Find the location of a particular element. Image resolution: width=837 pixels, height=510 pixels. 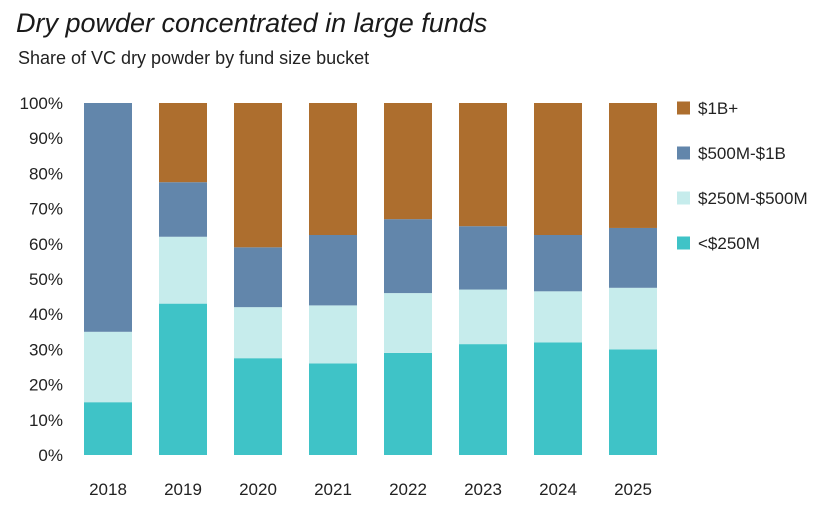

bar-segment-2024-s0 is located at coordinates (558, 398).